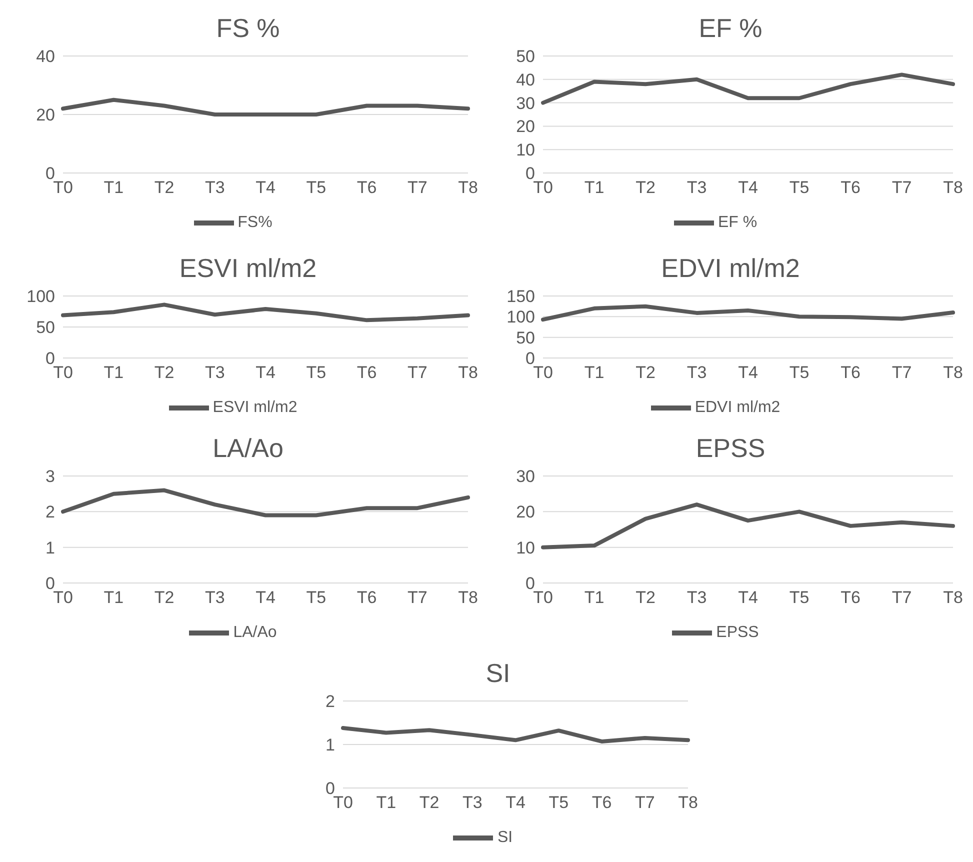 This screenshot has height=862, width=973. I want to click on y-tick-label: 150, so click(520, 296).